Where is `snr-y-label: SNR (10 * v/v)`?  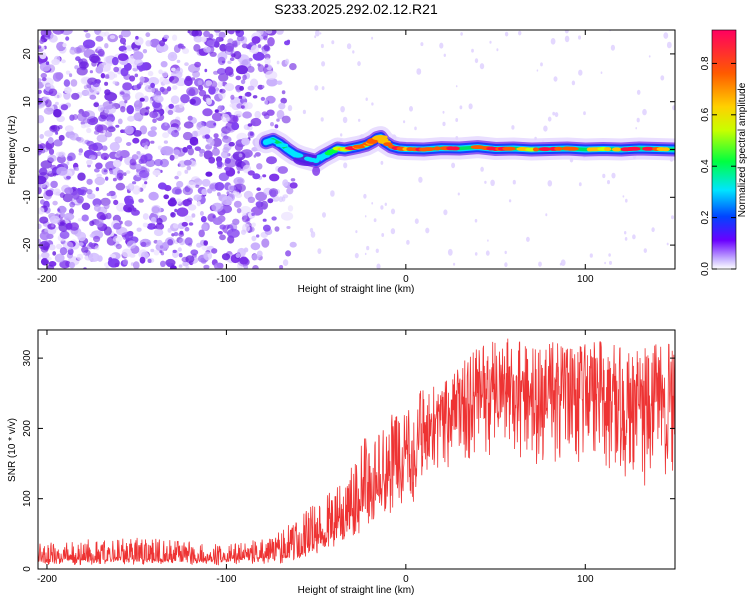 snr-y-label: SNR (10 * v/v) is located at coordinates (12, 450).